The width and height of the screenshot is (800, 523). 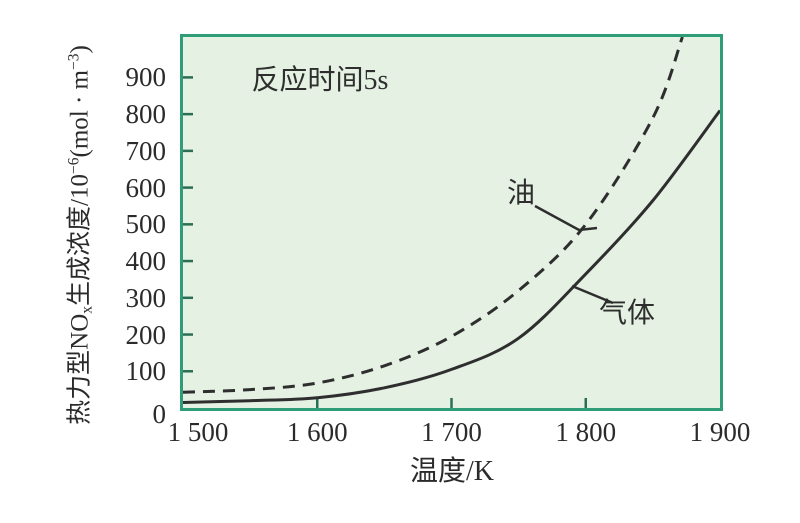 What do you see at coordinates (146, 261) in the screenshot?
I see `y-tick-label: 400` at bounding box center [146, 261].